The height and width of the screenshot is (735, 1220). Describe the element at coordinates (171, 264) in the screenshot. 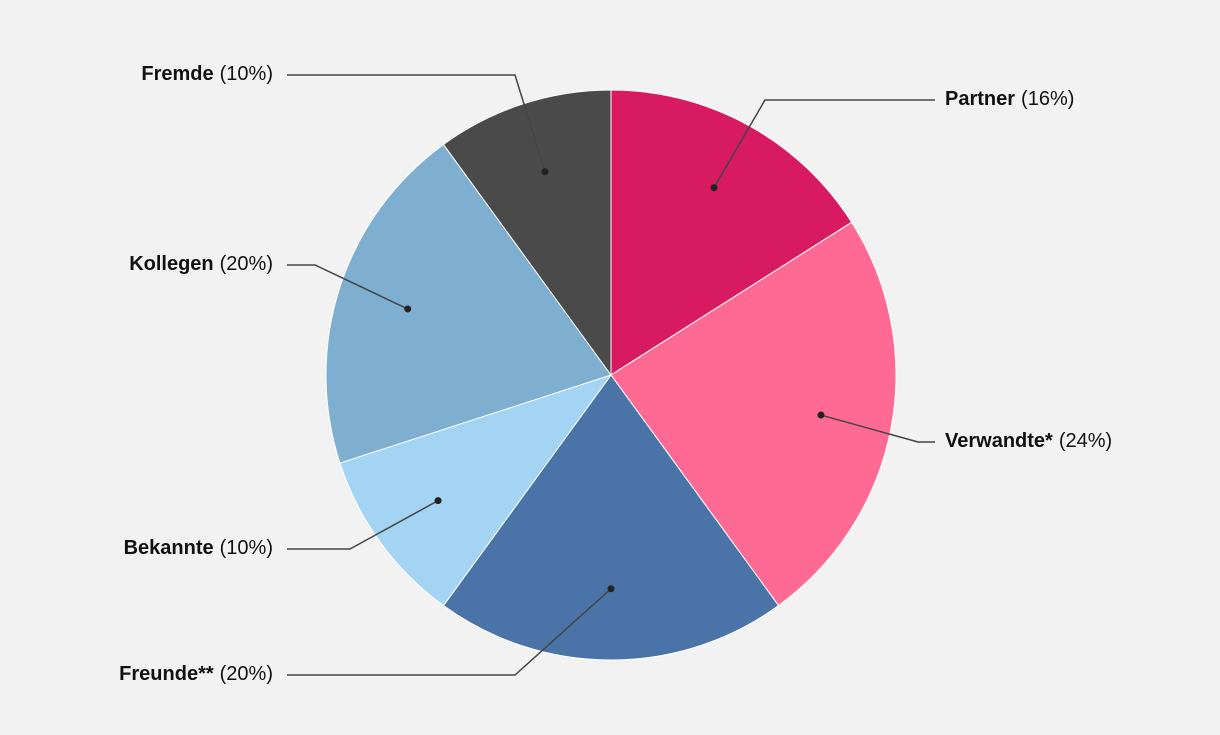

I see `category-label: Kollegen` at that location.